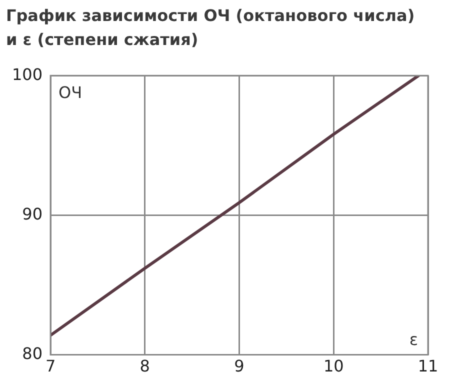  What do you see at coordinates (145, 366) in the screenshot?
I see `x-tick-label: 8` at bounding box center [145, 366].